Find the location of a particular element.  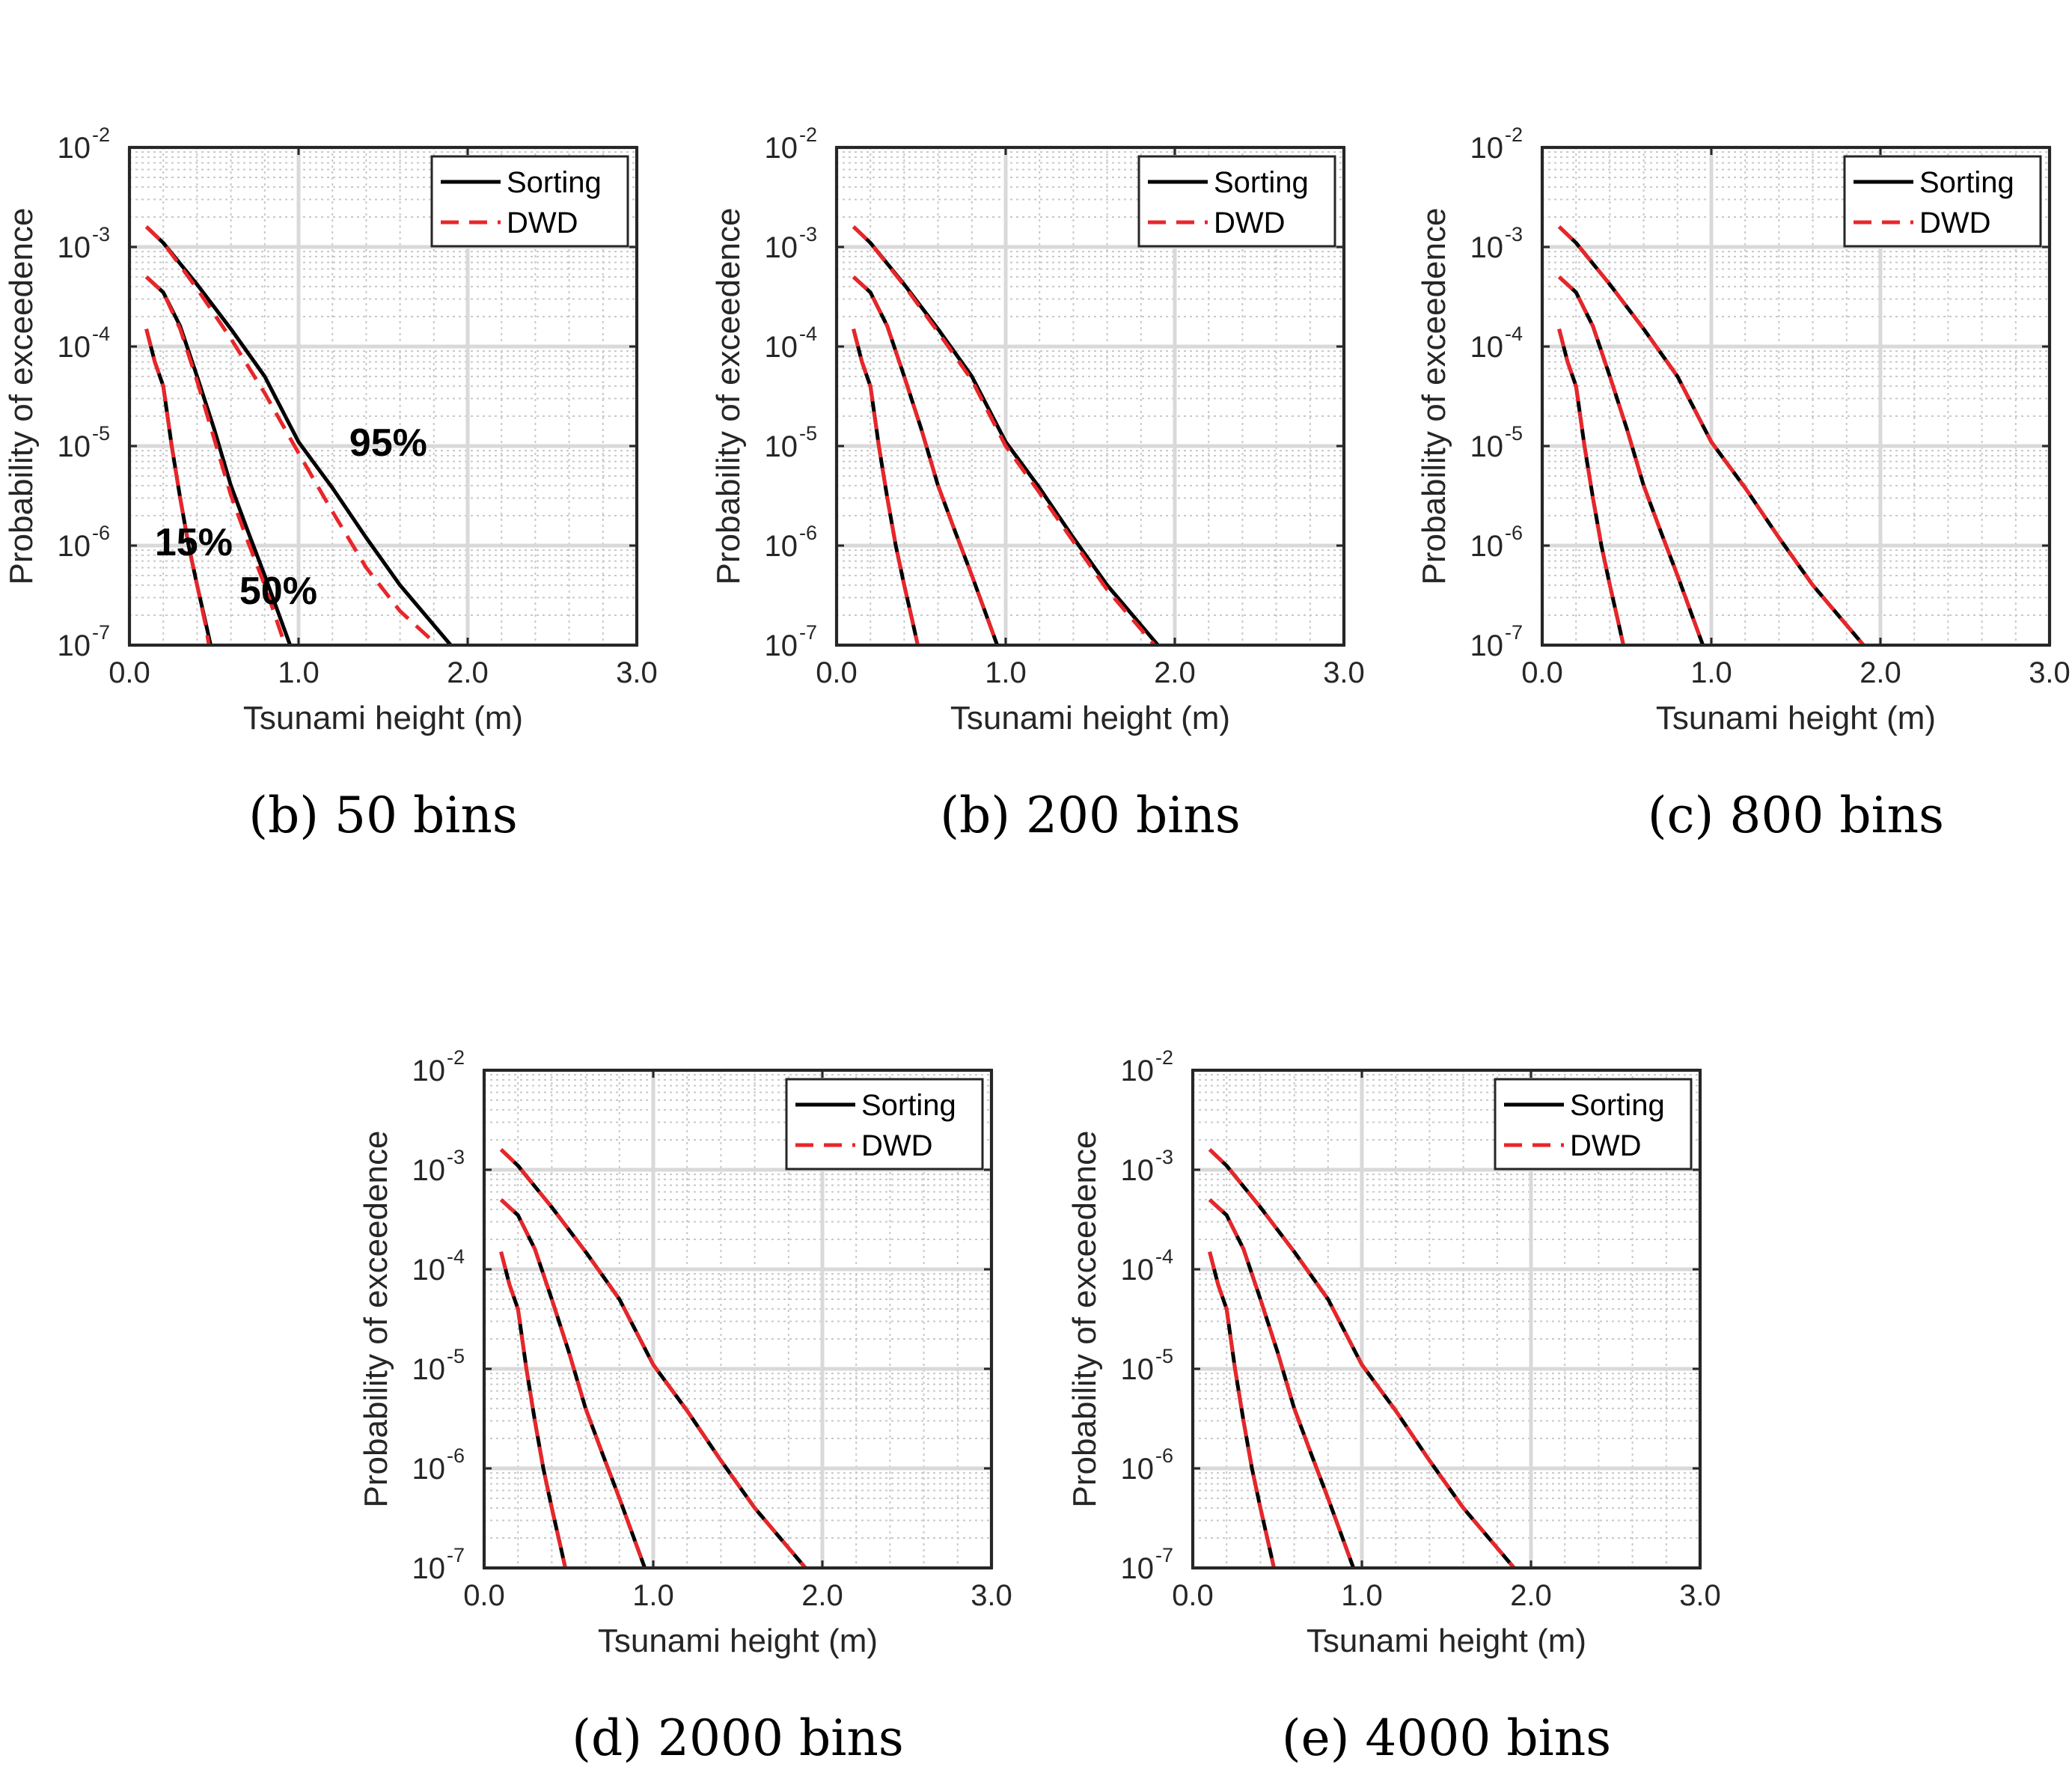

panel-caption: (d) 2000 bins is located at coordinates (737, 1738).